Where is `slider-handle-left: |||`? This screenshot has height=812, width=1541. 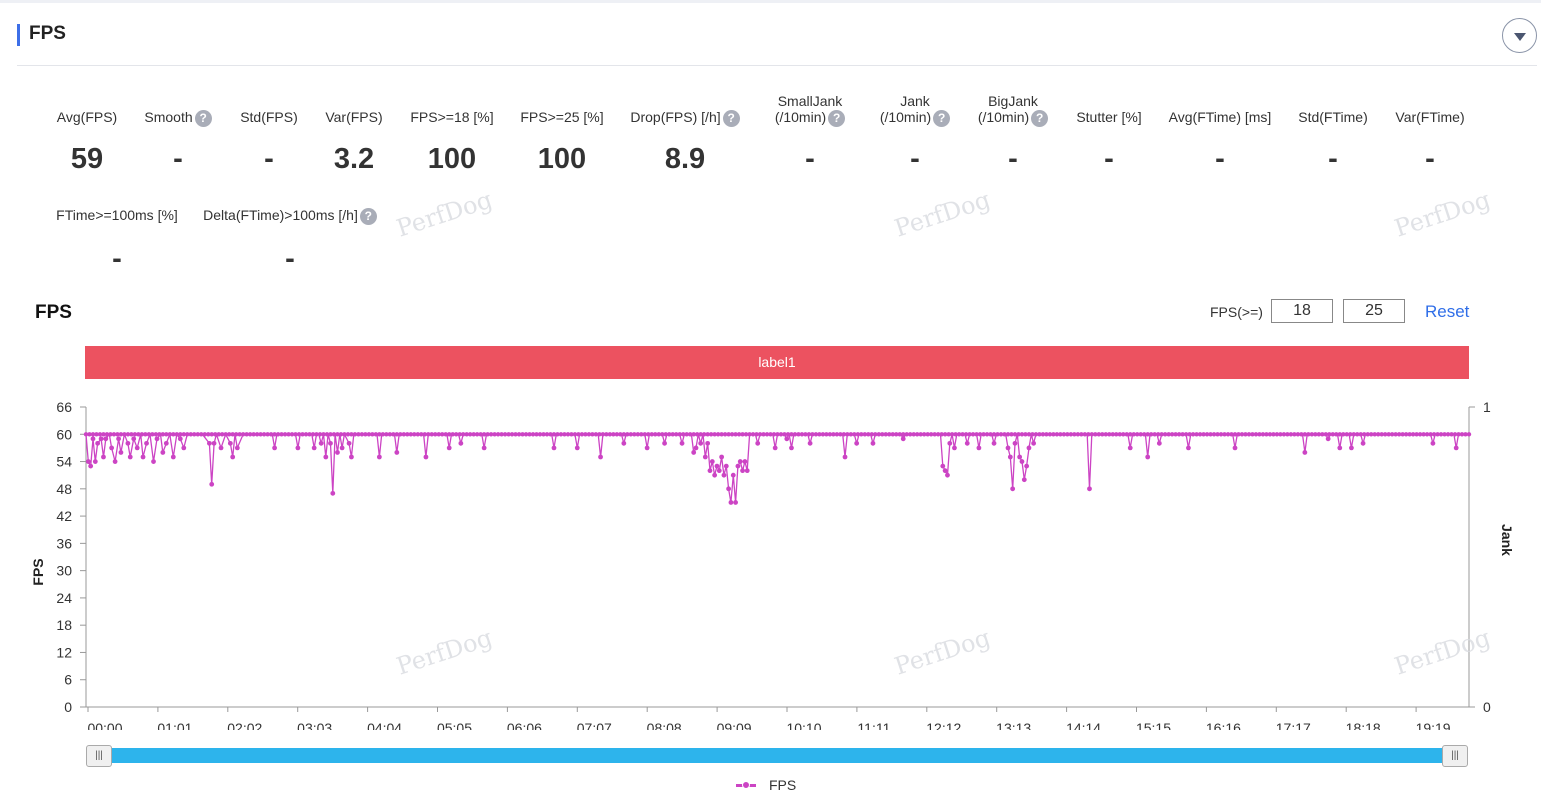 slider-handle-left: ||| is located at coordinates (99, 756).